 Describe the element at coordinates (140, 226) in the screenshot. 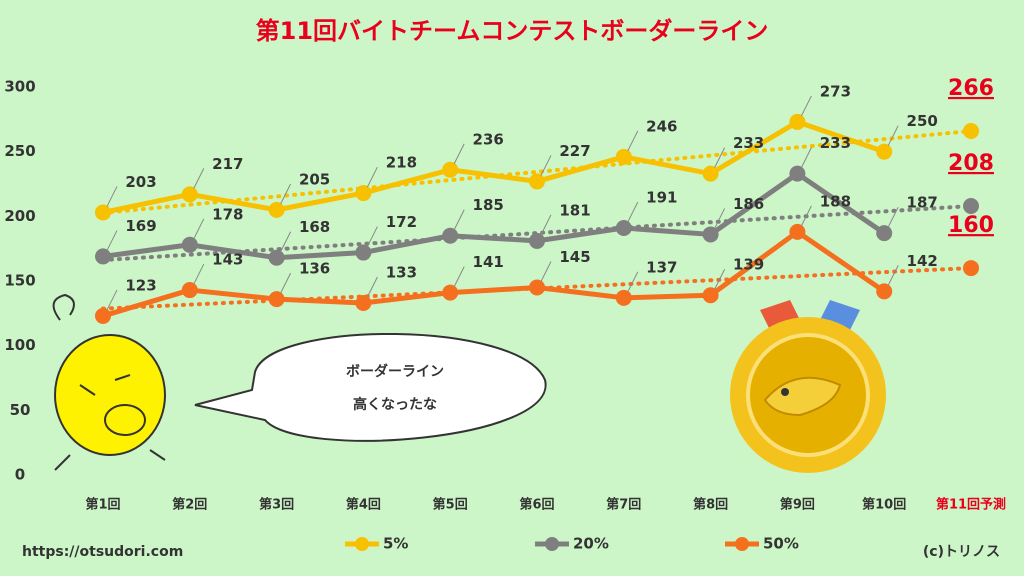

I see `data-label: 169` at that location.